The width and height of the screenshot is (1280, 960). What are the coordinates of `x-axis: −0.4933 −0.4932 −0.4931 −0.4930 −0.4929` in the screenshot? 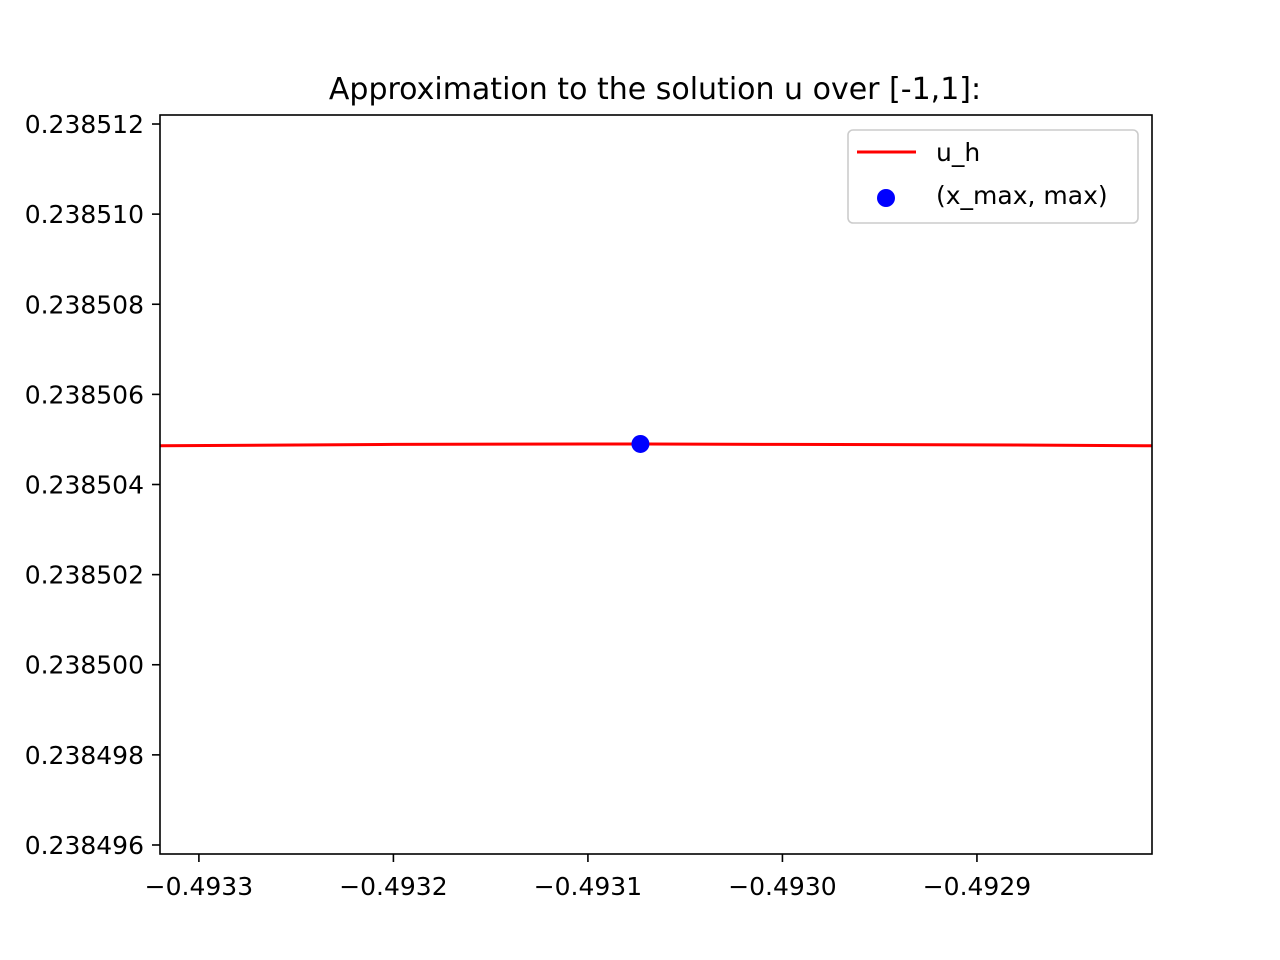 It's located at (588, 877).